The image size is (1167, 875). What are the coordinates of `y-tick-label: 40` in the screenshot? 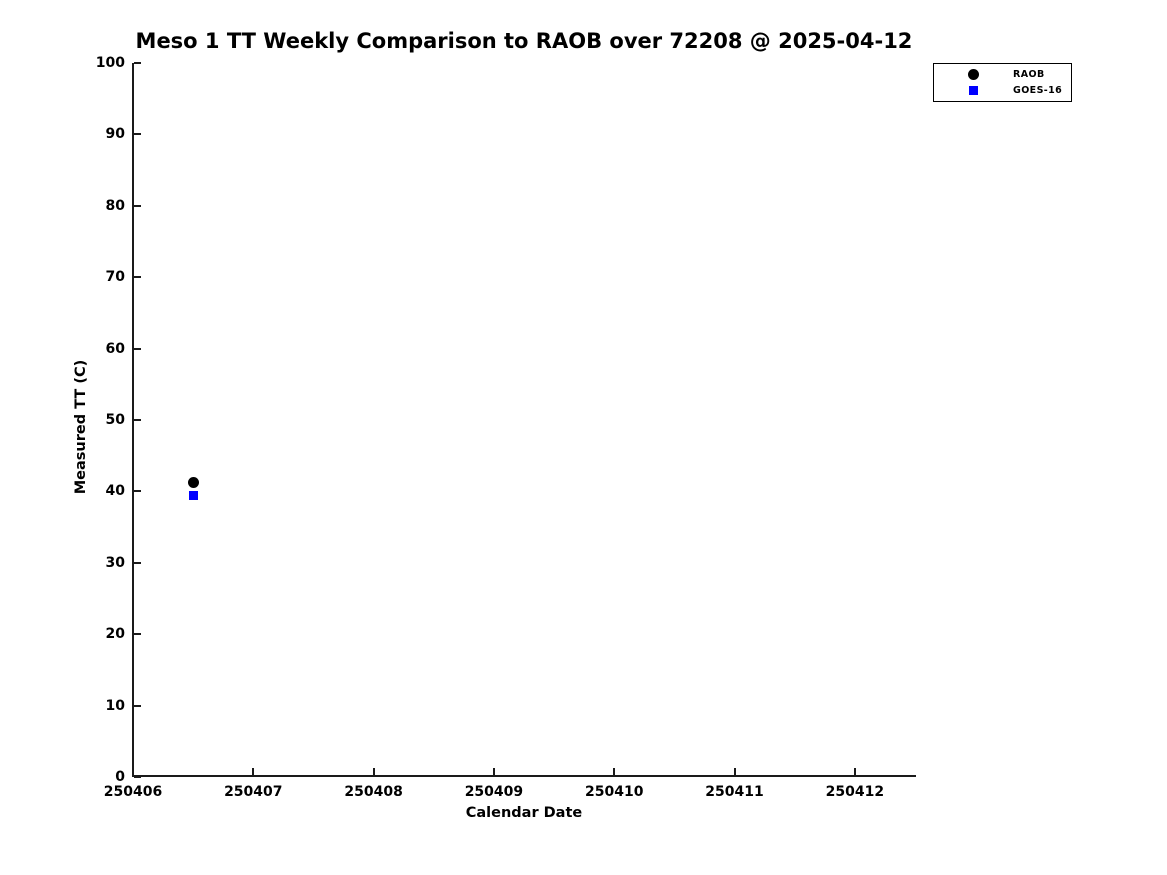 It's located at (115, 491).